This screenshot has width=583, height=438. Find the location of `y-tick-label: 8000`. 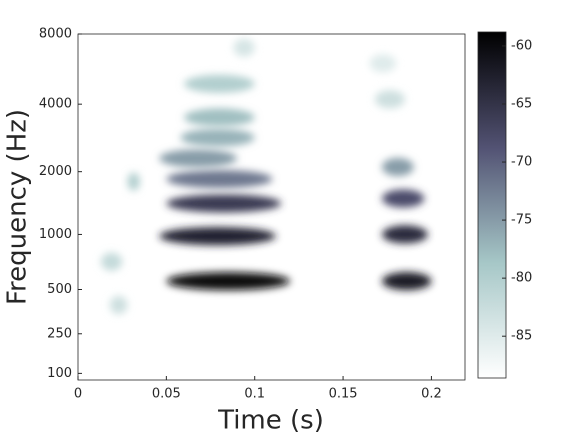

y-tick-label: 8000 is located at coordinates (55, 34).